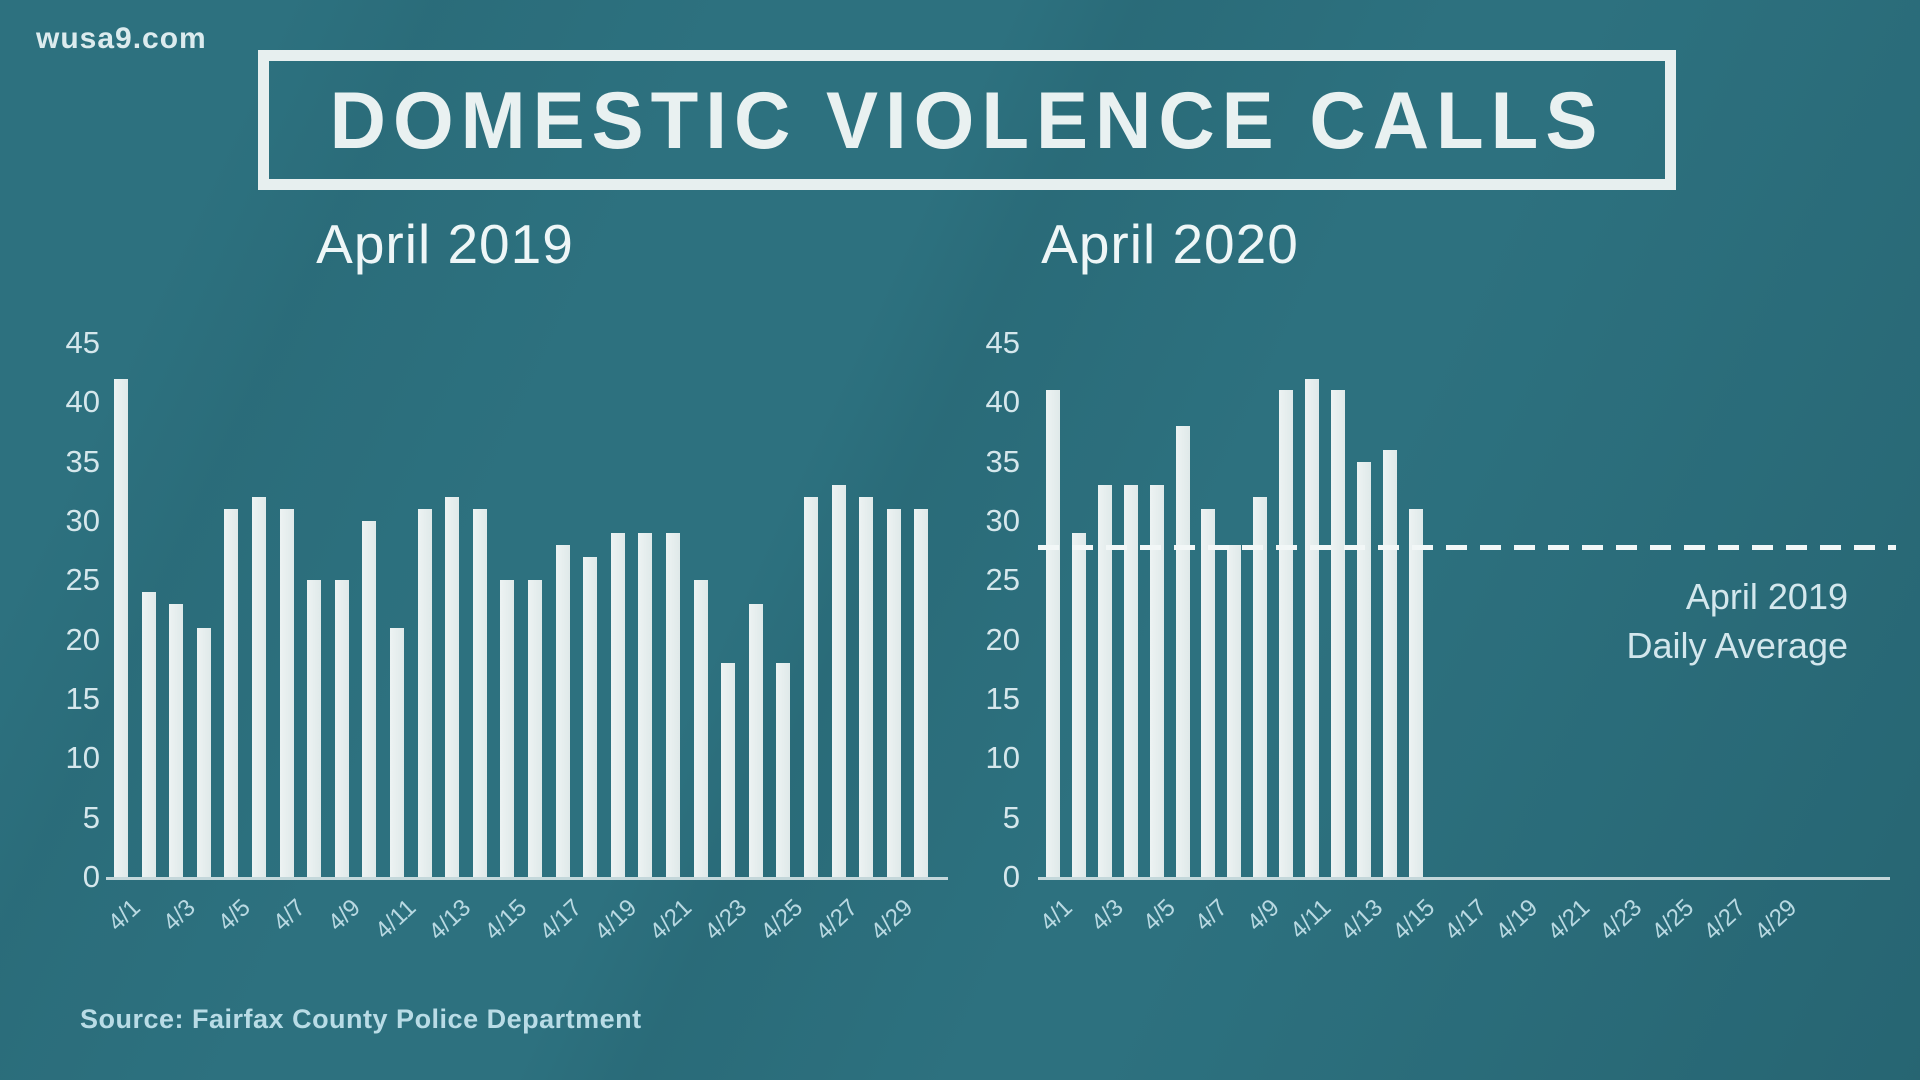 The height and width of the screenshot is (1080, 1920). I want to click on chart-title-april-2019: April 2019, so click(445, 244).